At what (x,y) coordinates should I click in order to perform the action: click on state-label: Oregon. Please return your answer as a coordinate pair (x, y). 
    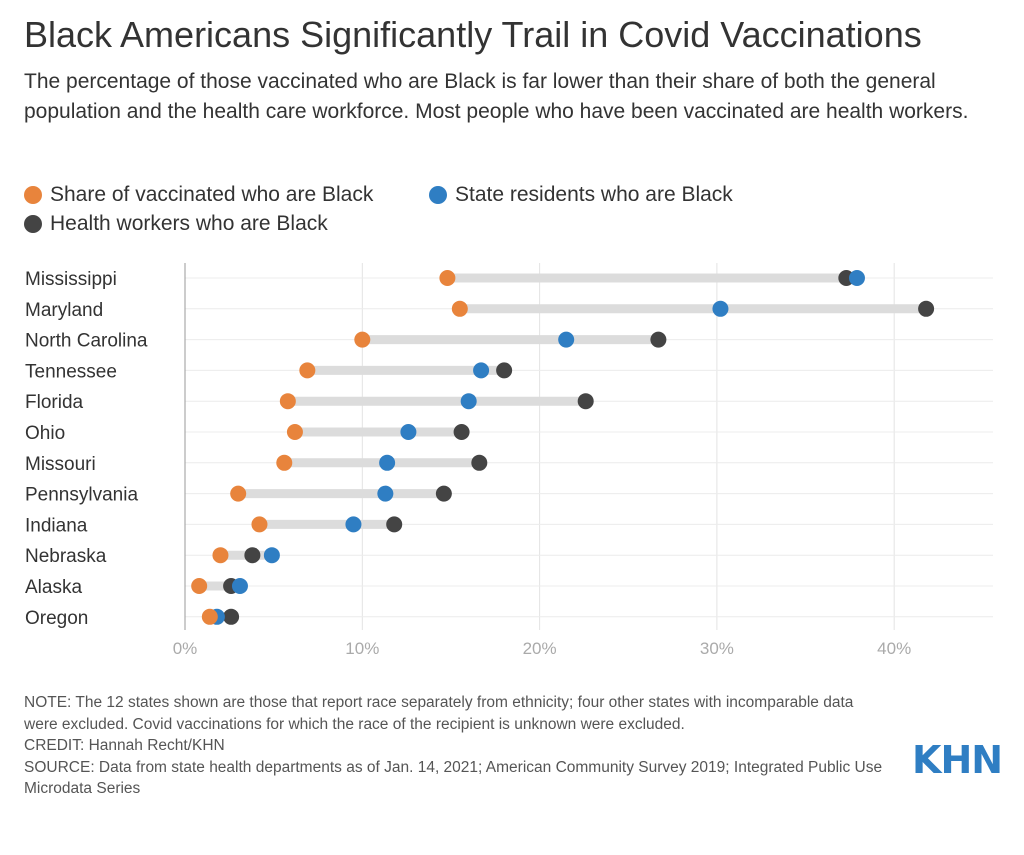
    Looking at the image, I should click on (56, 618).